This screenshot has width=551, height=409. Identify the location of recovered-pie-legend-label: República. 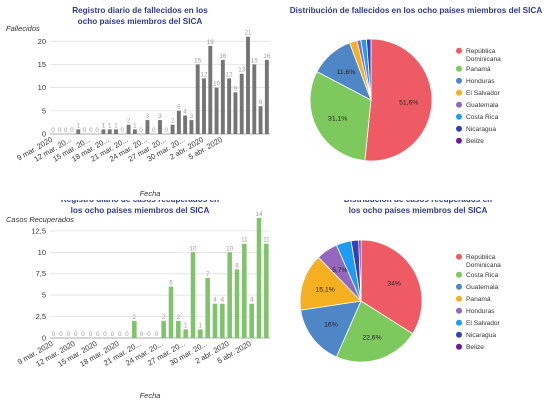
(481, 257).